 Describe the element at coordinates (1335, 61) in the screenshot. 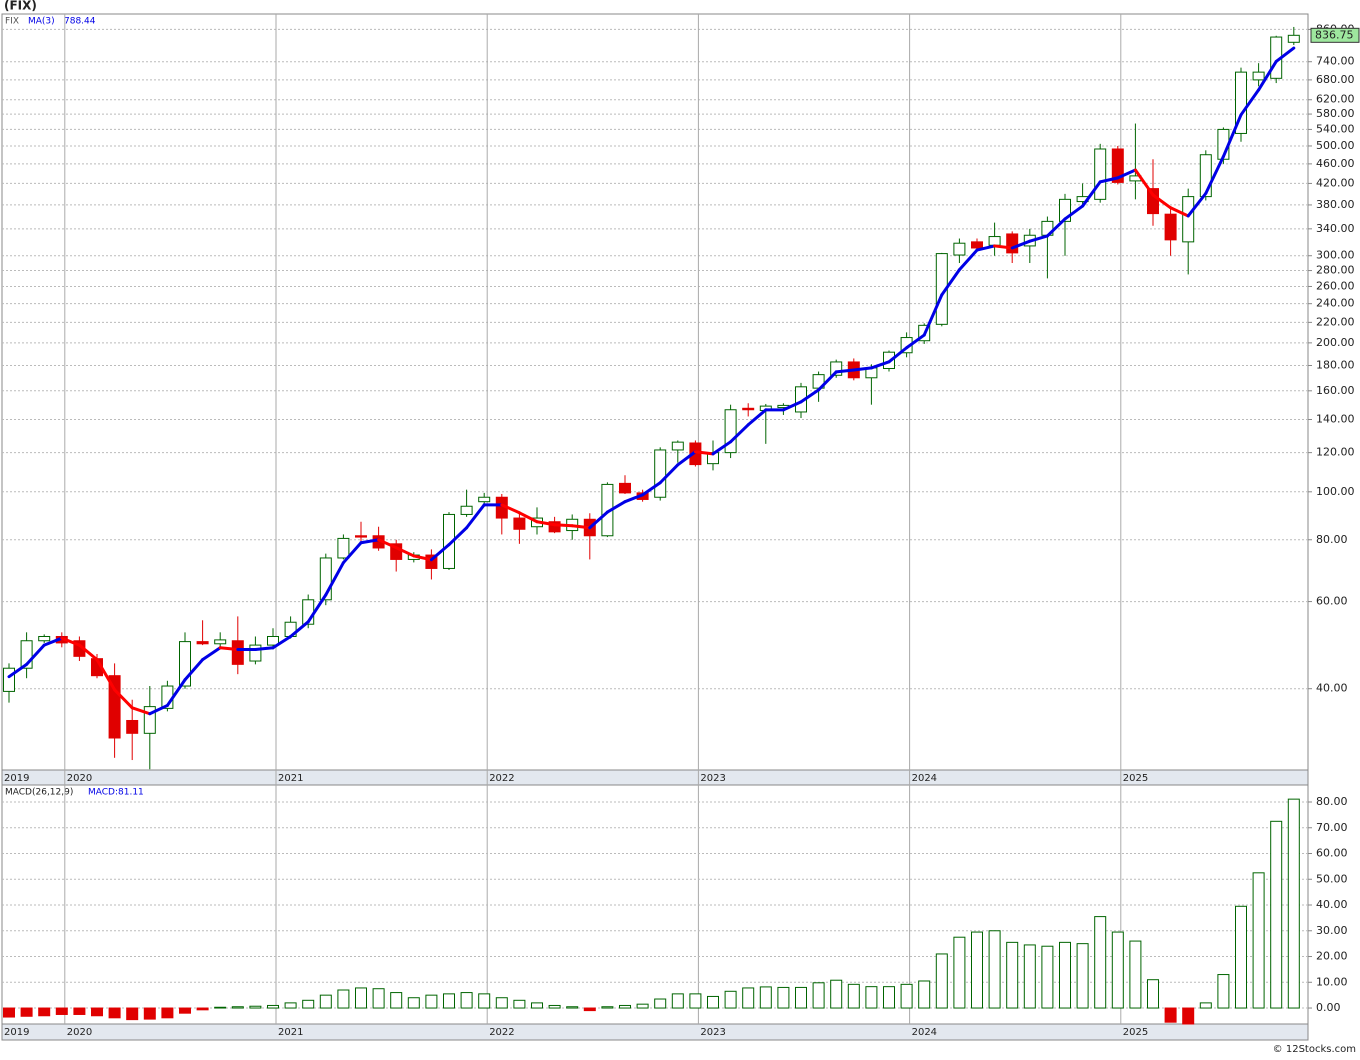

I see `y-tick-label: 740.00` at that location.